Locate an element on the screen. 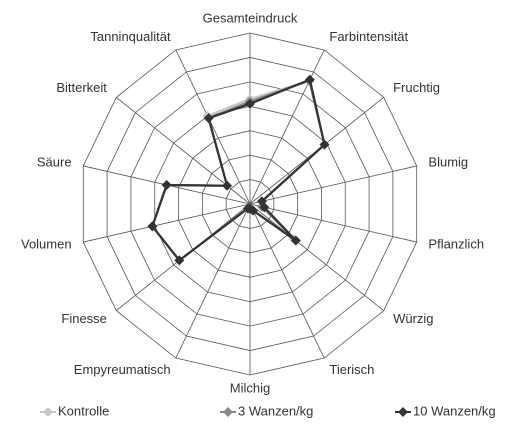 The image size is (527, 425). axis-label: Farbintensität is located at coordinates (368, 36).